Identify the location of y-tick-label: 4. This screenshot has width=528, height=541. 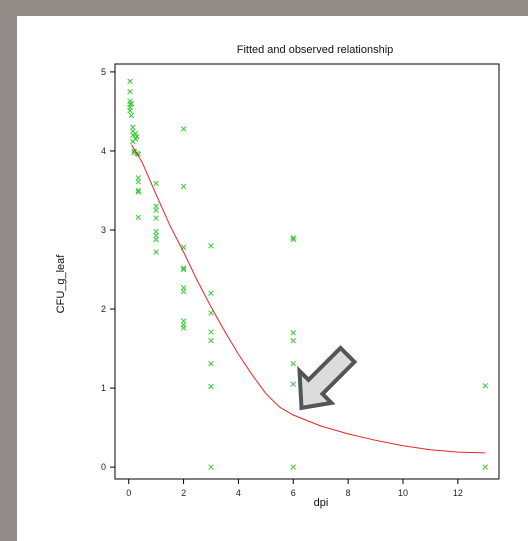
(103, 151).